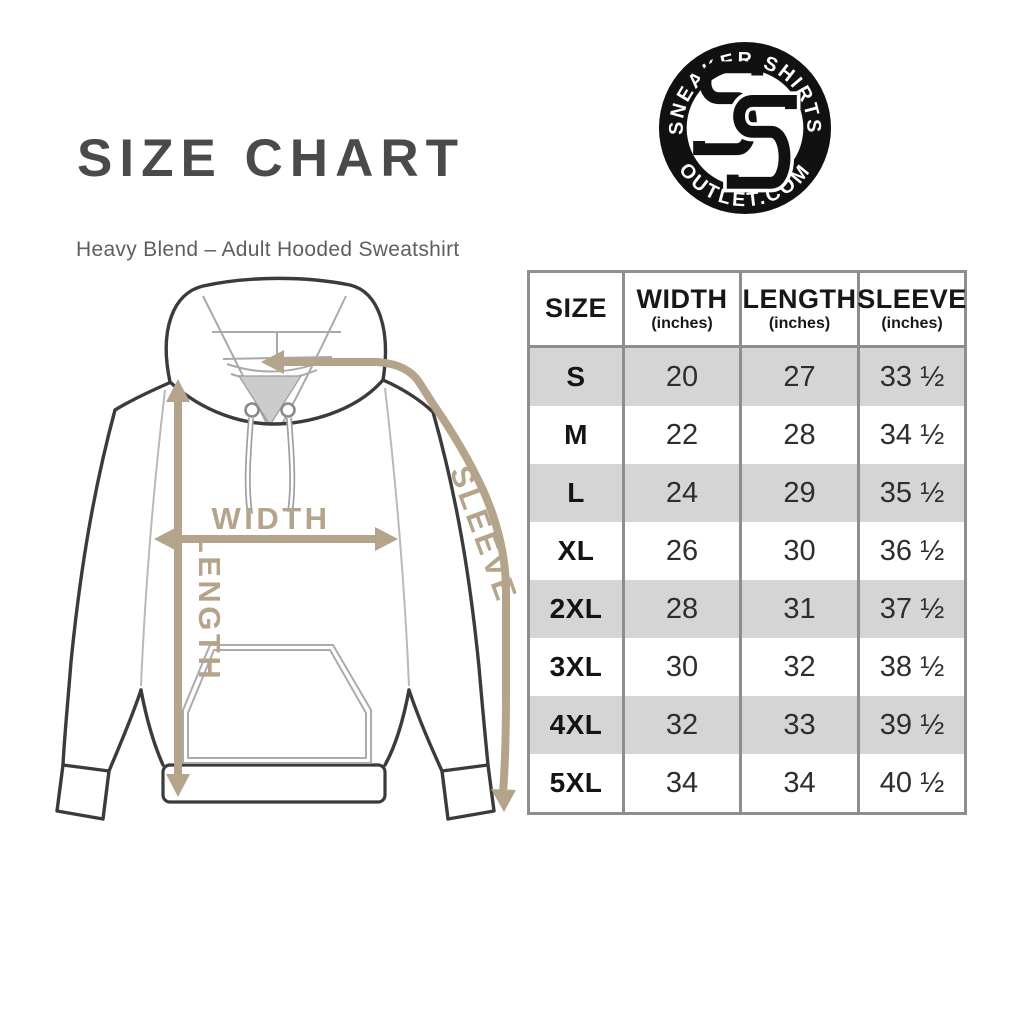  What do you see at coordinates (682, 299) in the screenshot?
I see `column-header-label: WIDTH` at bounding box center [682, 299].